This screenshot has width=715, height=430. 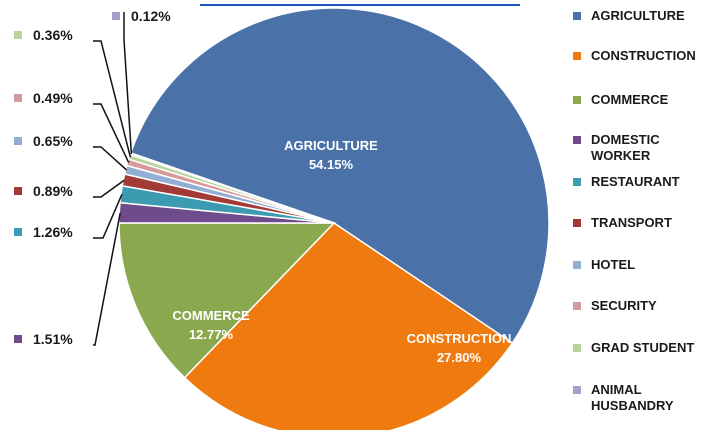 What do you see at coordinates (111, 133) in the screenshot?
I see `leader-line-security` at bounding box center [111, 133].